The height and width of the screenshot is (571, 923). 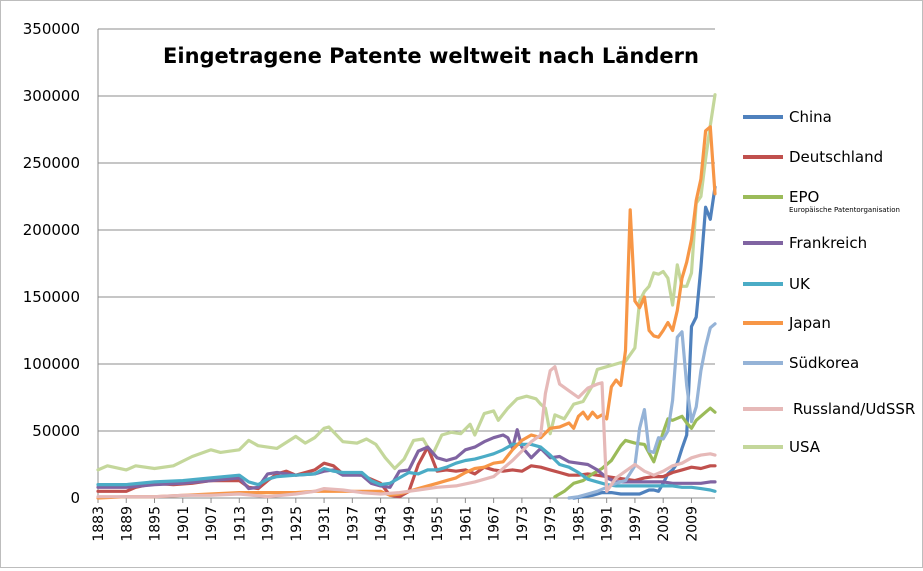 What do you see at coordinates (579, 524) in the screenshot?
I see `x-tick-label: 1985` at bounding box center [579, 524].